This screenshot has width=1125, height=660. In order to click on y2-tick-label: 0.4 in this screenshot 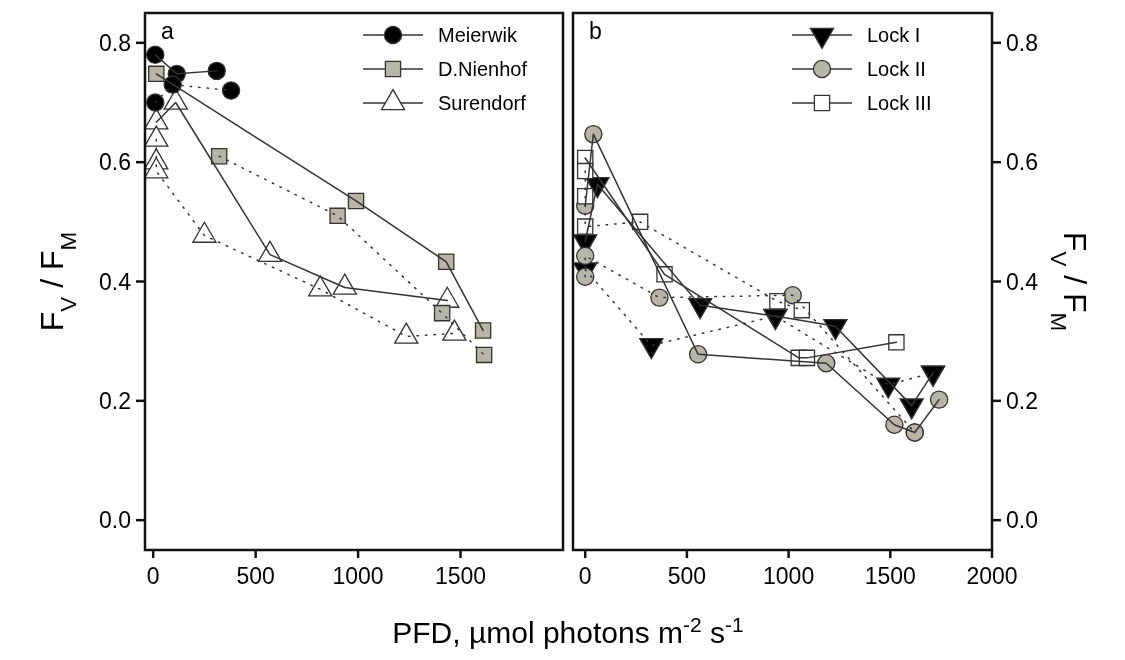, I will do `click(1022, 281)`.